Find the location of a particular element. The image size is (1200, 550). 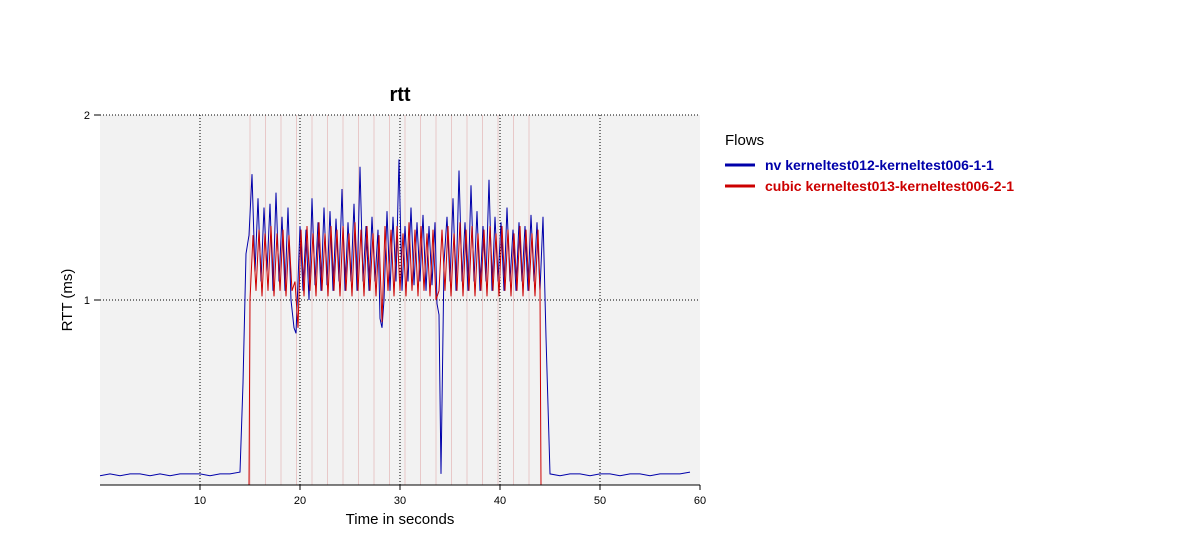

x-tick-label: 20 is located at coordinates (300, 501).